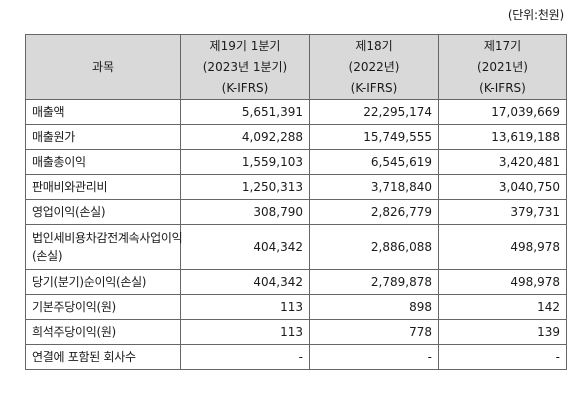  What do you see at coordinates (502, 332) in the screenshot?
I see `row-value: 139` at bounding box center [502, 332].